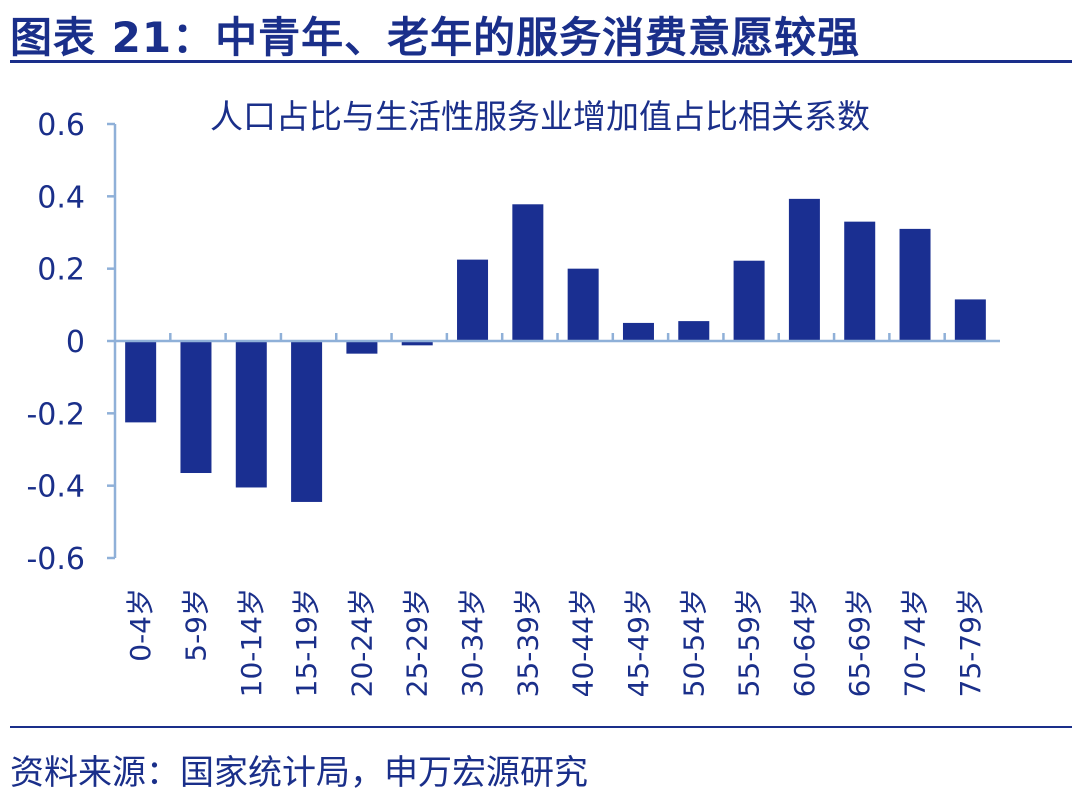 Image resolution: width=1080 pixels, height=808 pixels. What do you see at coordinates (61, 197) in the screenshot?
I see `y-tick-label: 0.4` at bounding box center [61, 197].